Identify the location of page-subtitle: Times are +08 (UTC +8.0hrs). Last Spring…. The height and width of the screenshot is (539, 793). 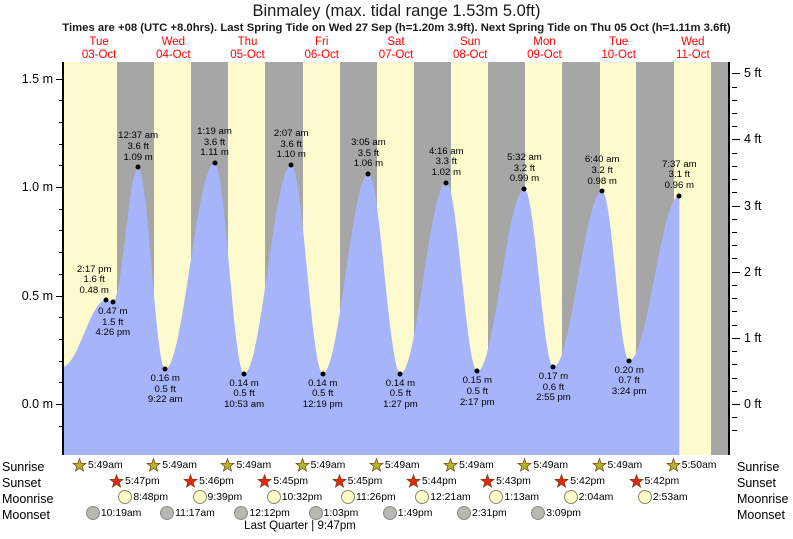
(396, 28).